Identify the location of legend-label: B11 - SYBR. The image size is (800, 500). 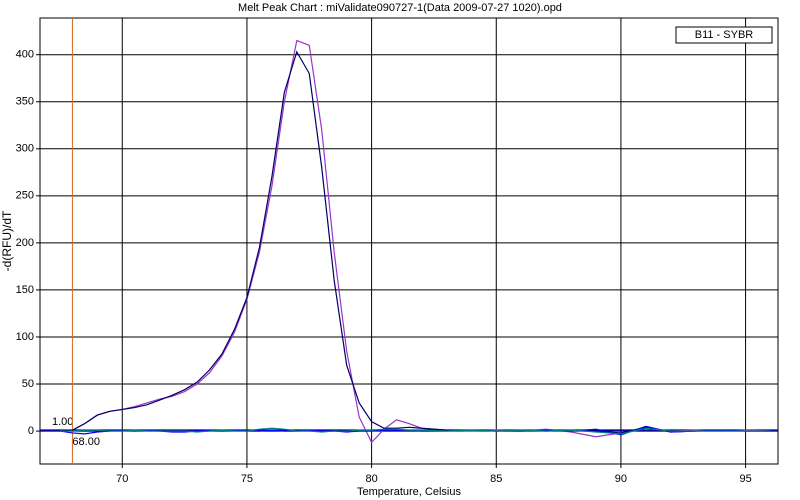
(724, 35).